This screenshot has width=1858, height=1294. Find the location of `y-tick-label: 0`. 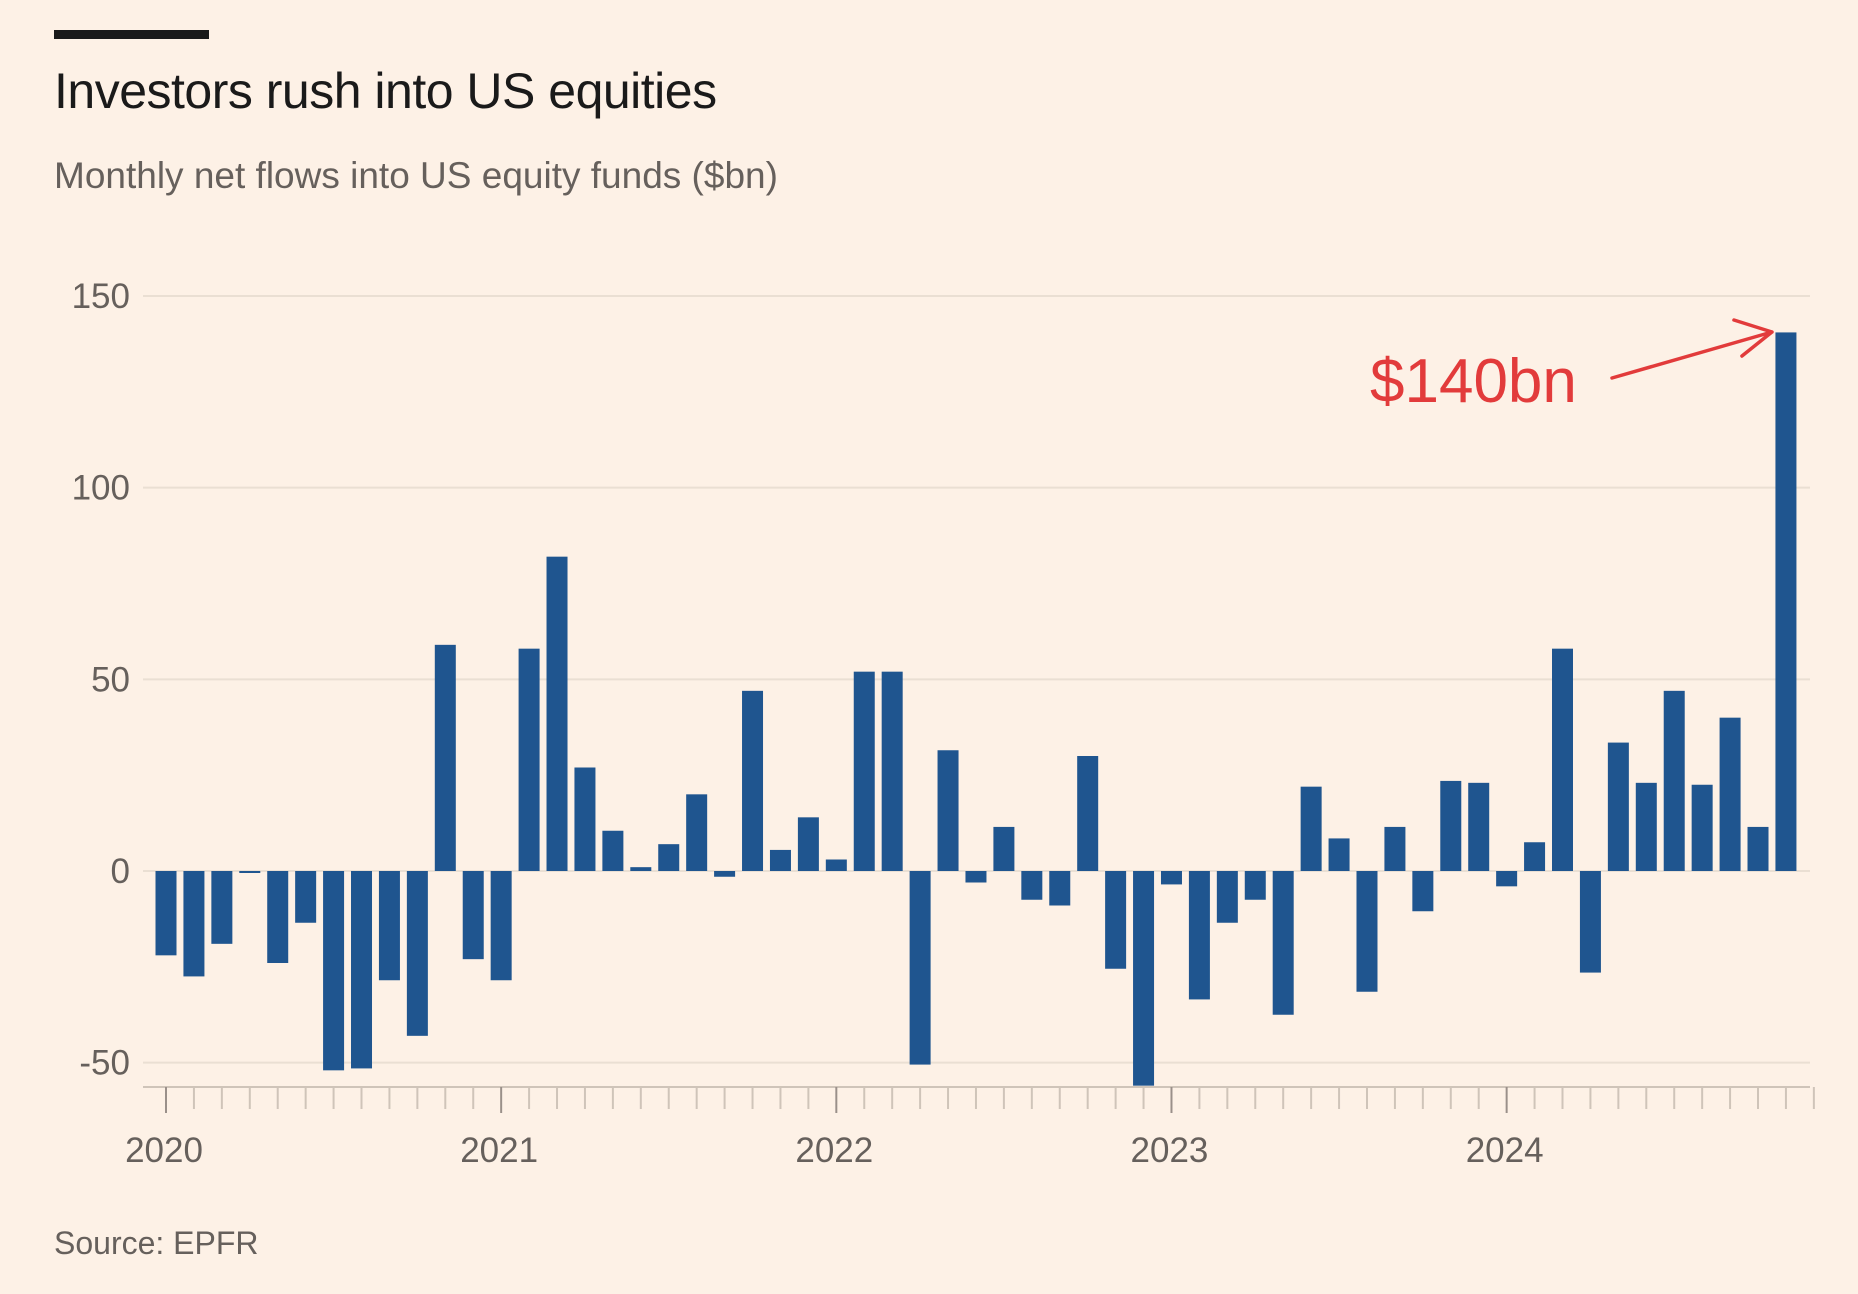

y-tick-label: 0 is located at coordinates (120, 871).